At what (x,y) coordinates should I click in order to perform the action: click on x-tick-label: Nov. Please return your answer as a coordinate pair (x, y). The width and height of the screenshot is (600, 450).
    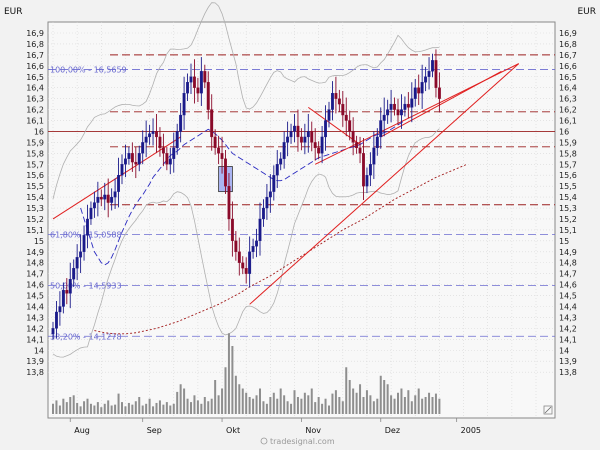
    Looking at the image, I should click on (313, 430).